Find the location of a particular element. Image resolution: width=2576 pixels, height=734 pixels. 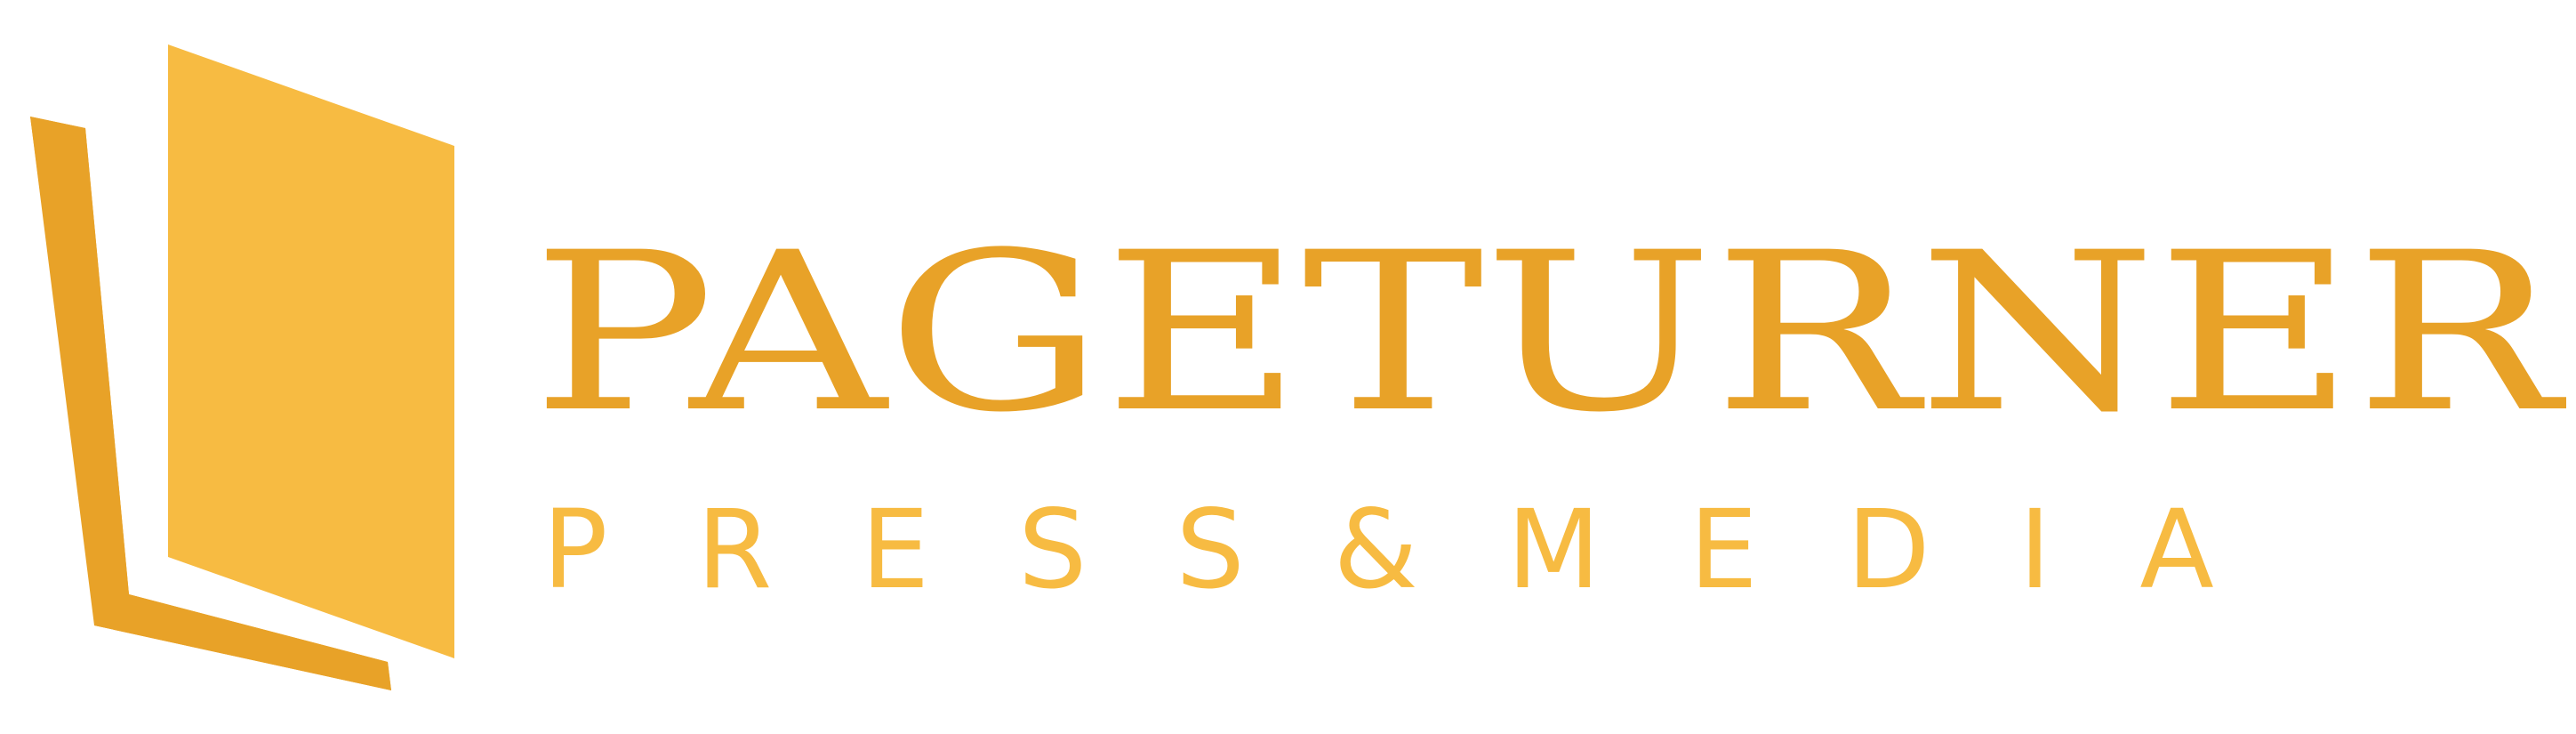

tagline-letter: & is located at coordinates (1375, 550).